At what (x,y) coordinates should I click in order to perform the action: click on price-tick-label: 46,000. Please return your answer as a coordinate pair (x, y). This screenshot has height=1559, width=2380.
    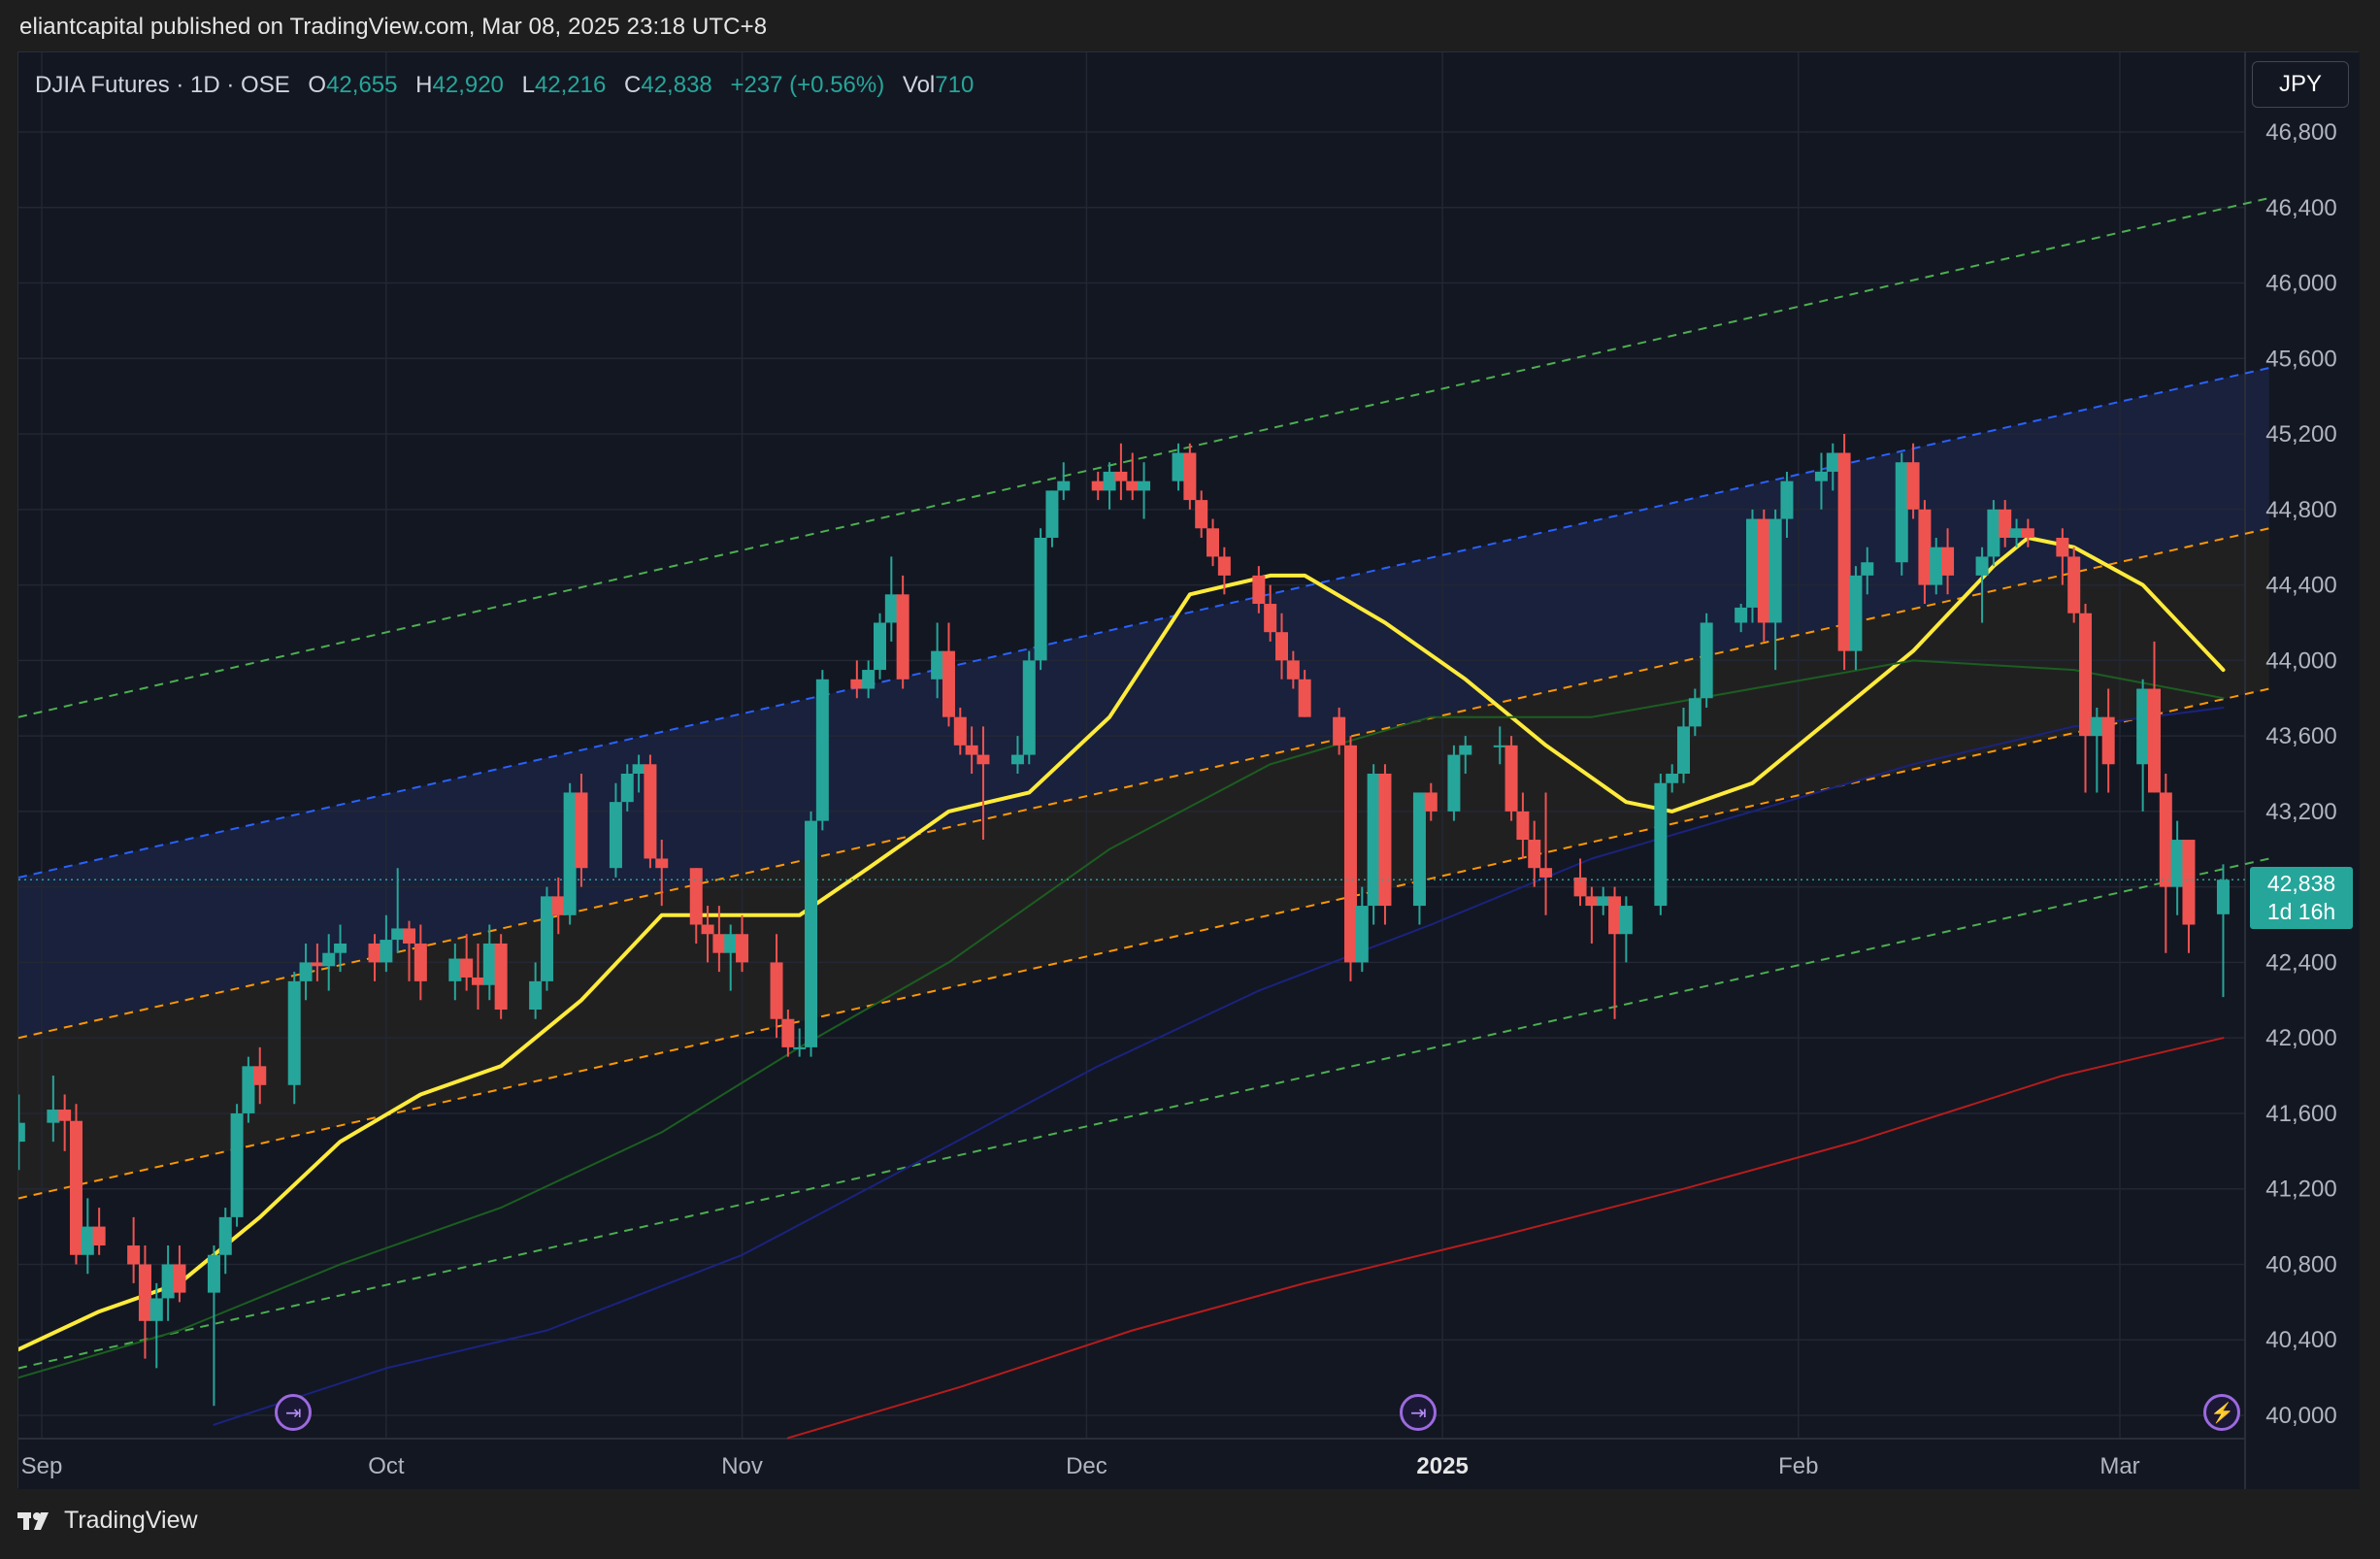
    Looking at the image, I should click on (2300, 284).